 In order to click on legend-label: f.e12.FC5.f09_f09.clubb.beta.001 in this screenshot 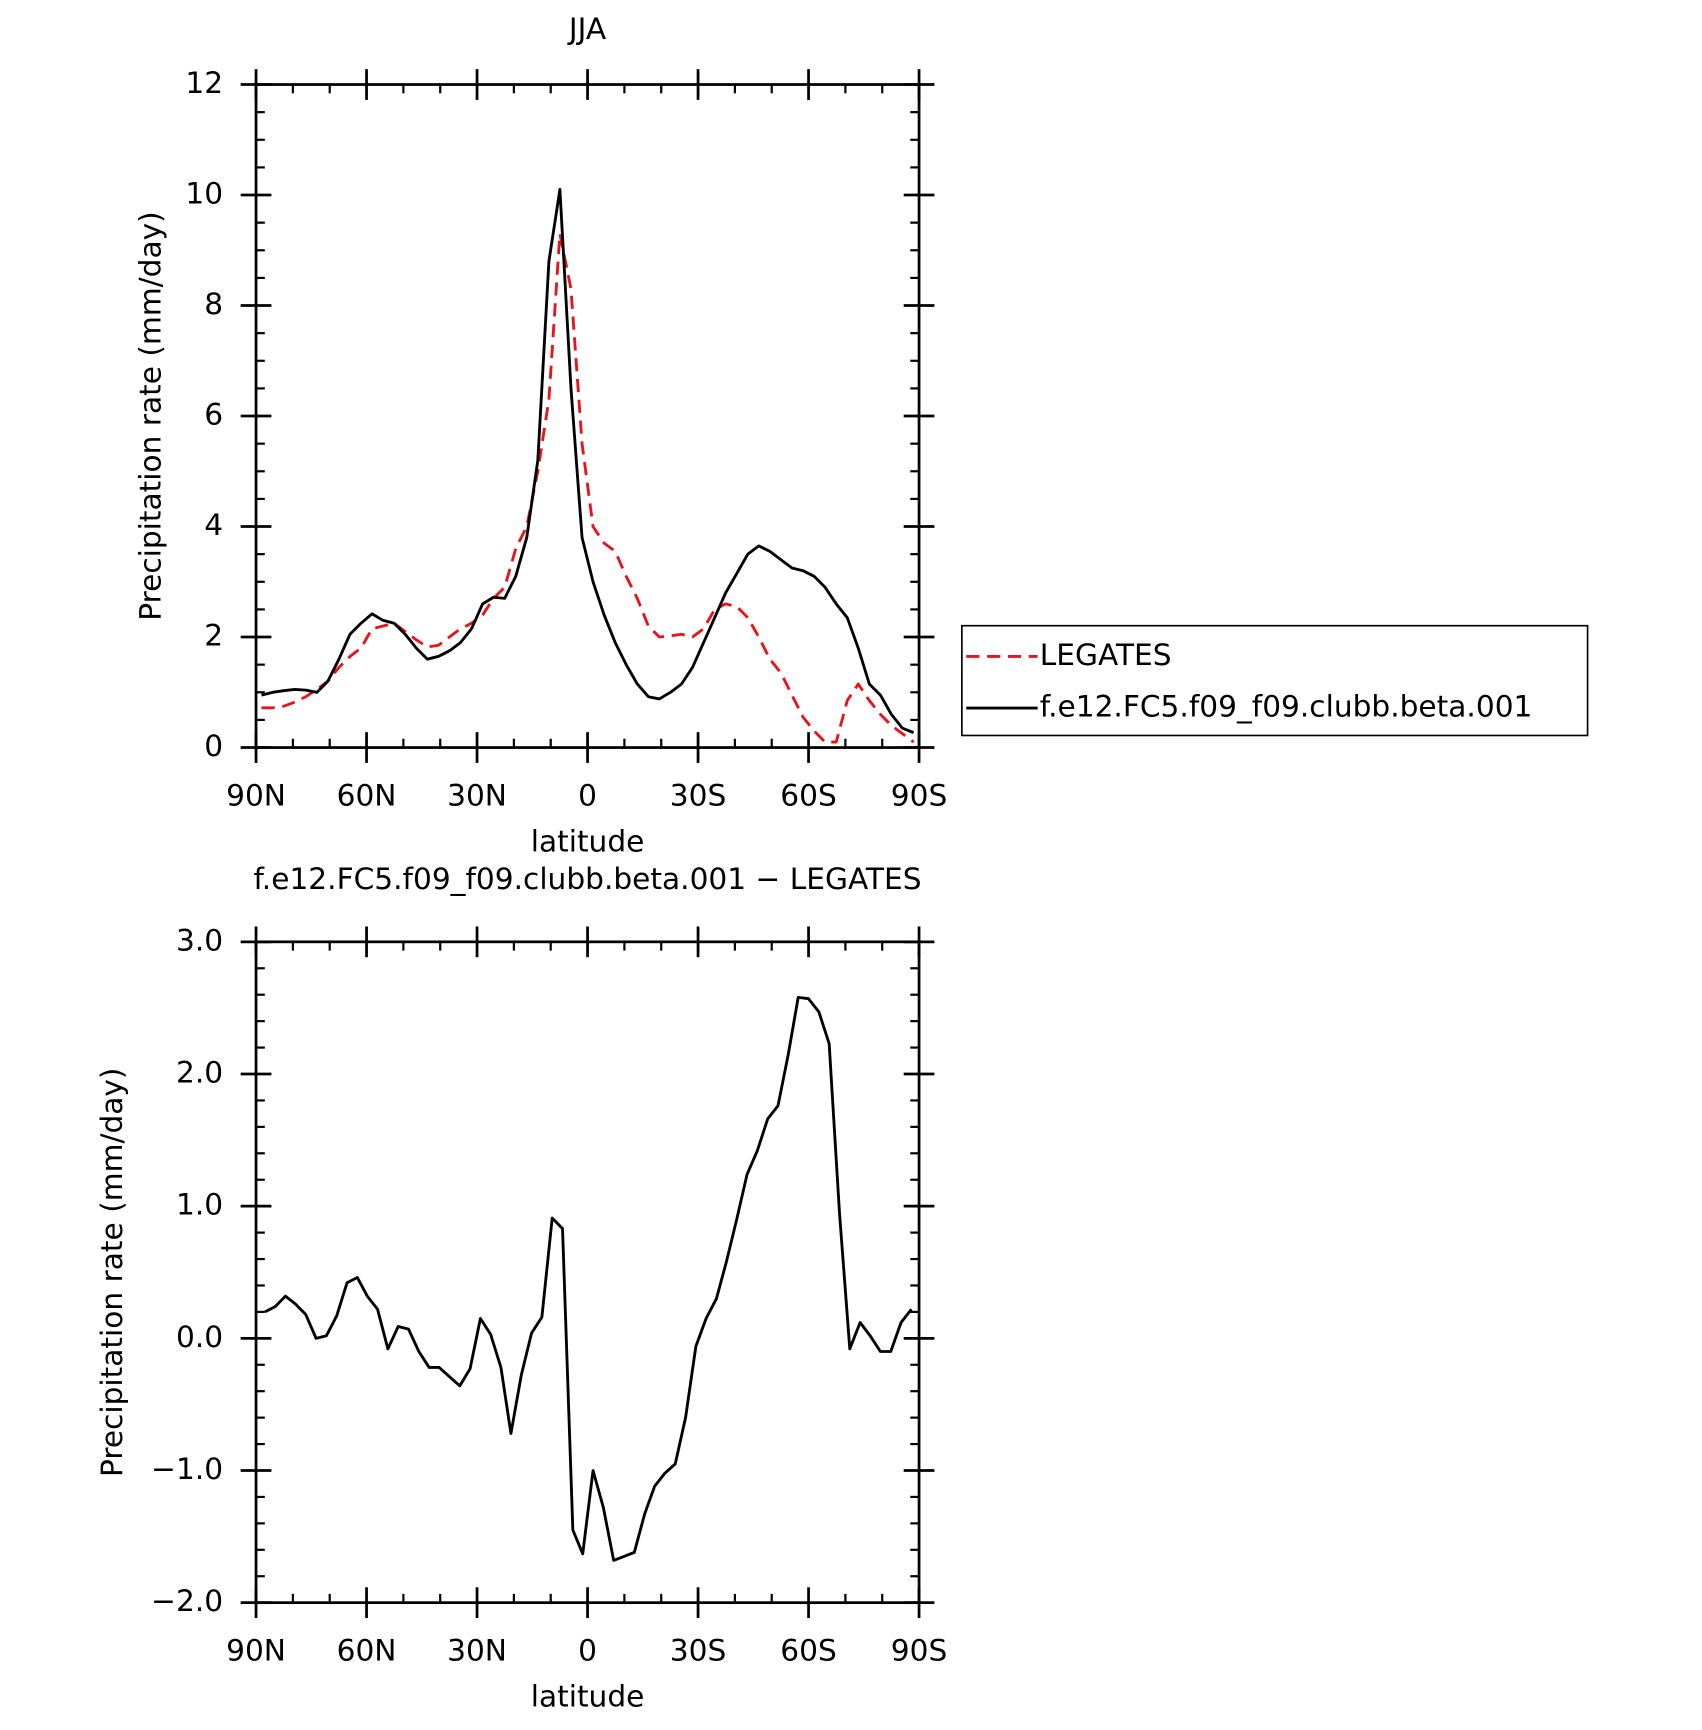, I will do `click(1286, 706)`.